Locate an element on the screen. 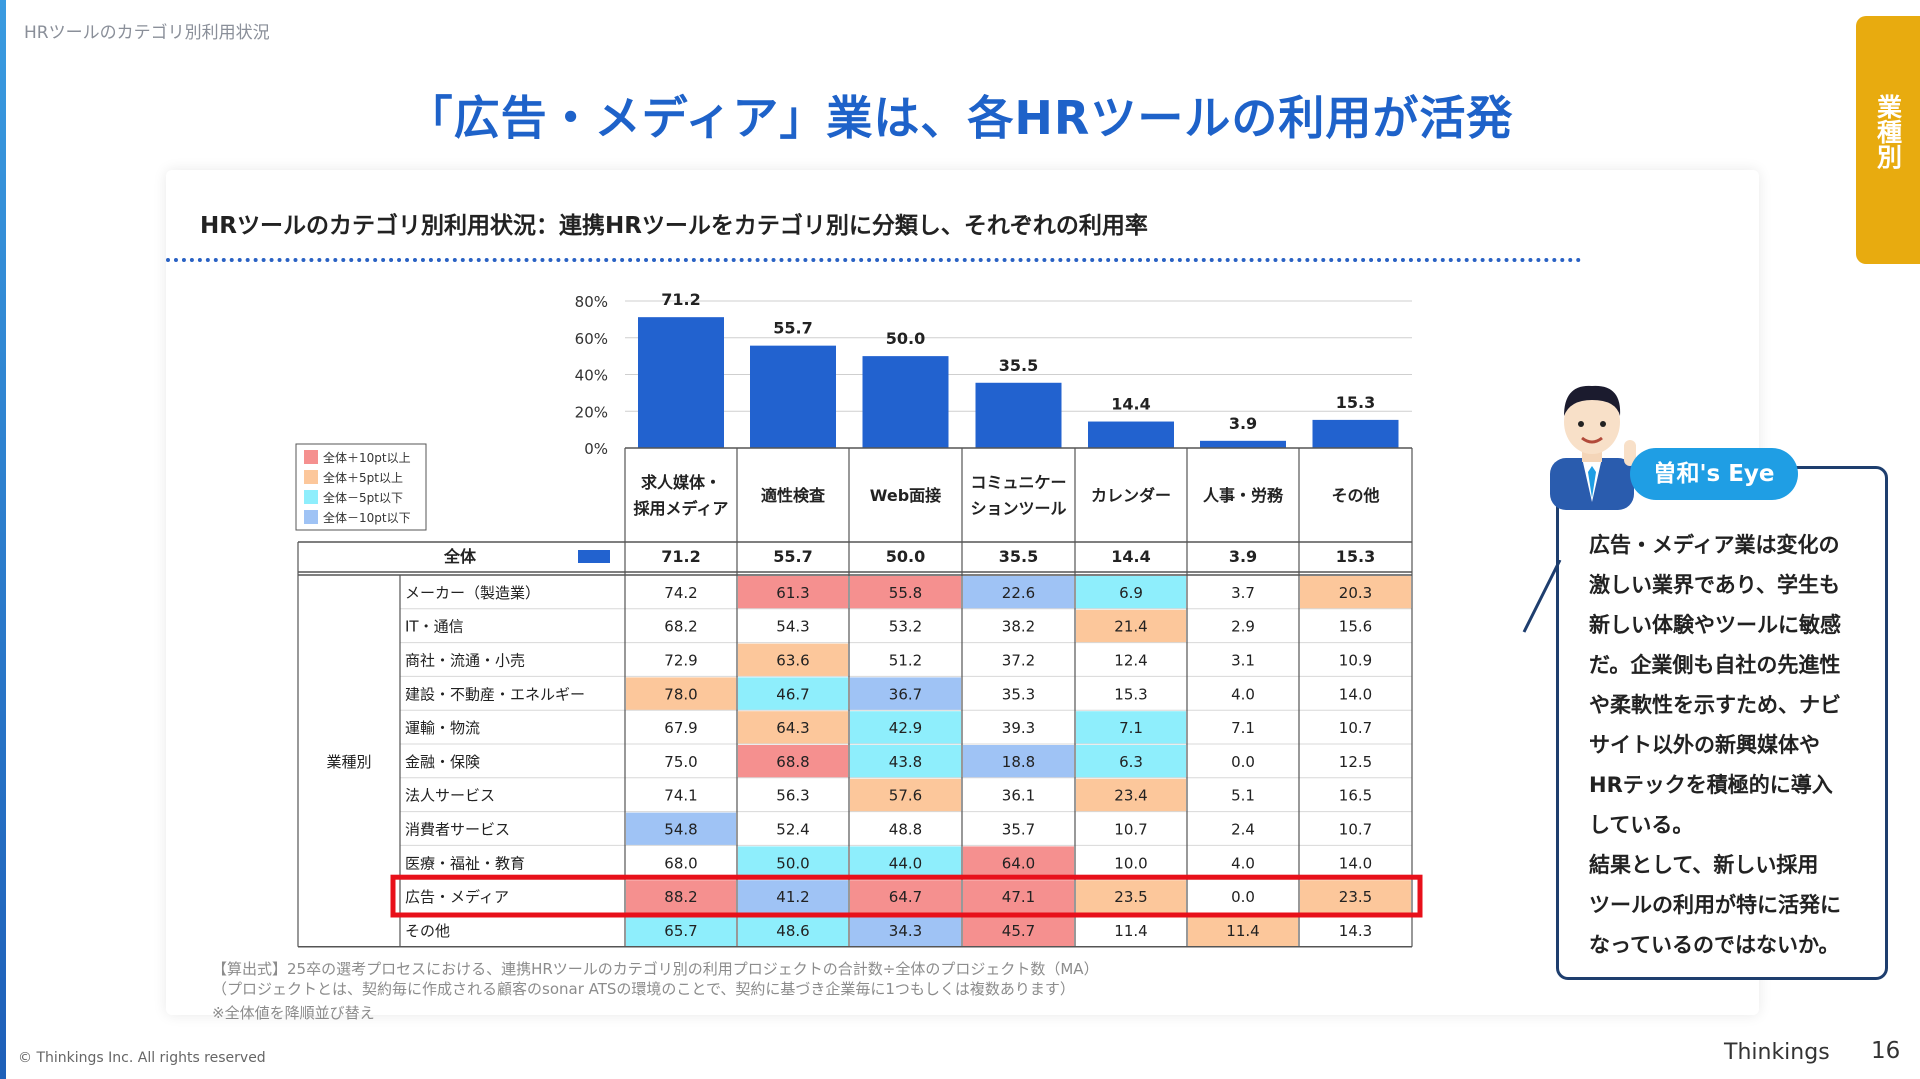 This screenshot has width=1920, height=1079. cell-value: 42.9 is located at coordinates (905, 728).